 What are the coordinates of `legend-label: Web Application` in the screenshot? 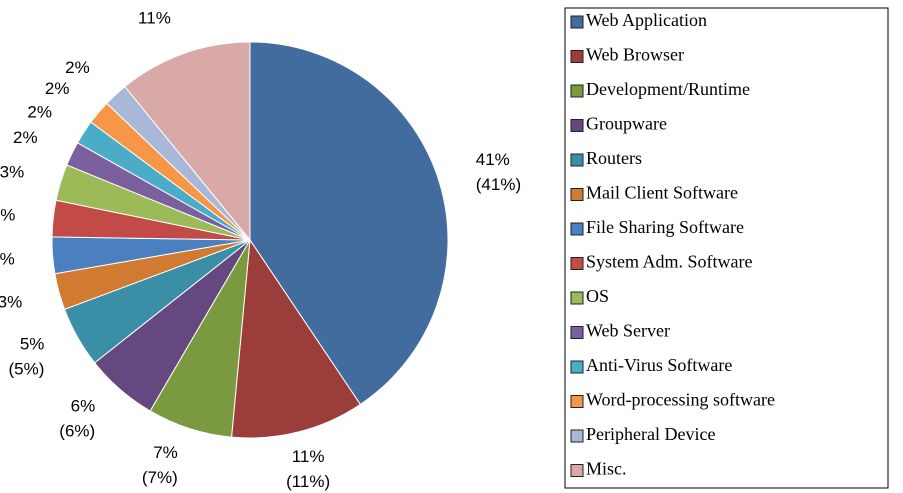 It's located at (646, 20).